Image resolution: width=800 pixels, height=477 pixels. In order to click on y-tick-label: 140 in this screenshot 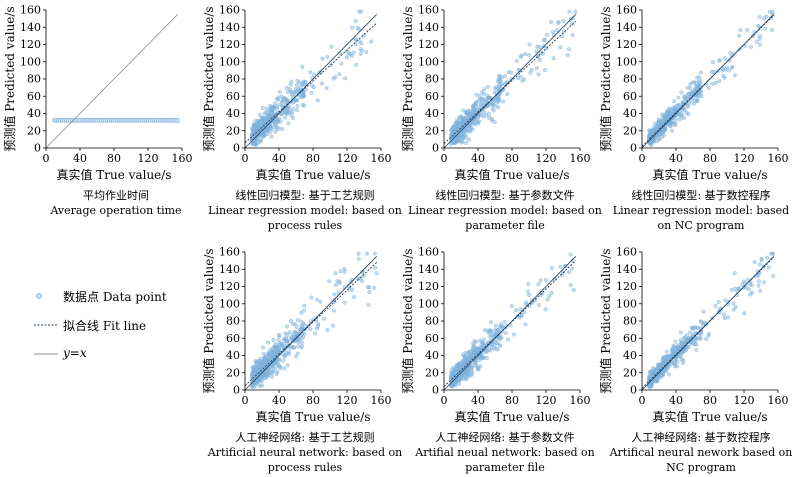, I will do `click(30, 27)`.